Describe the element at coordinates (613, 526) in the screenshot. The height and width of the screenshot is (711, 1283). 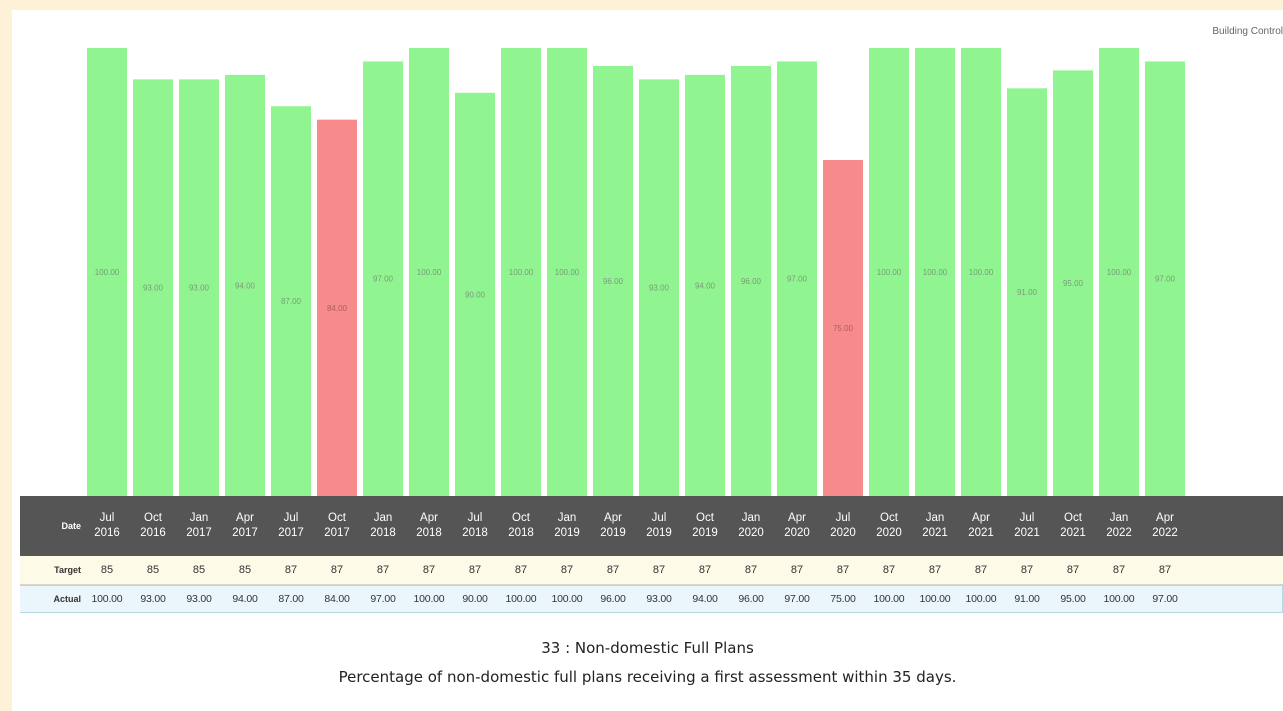
I see `date-cell: Apr 2019` at that location.